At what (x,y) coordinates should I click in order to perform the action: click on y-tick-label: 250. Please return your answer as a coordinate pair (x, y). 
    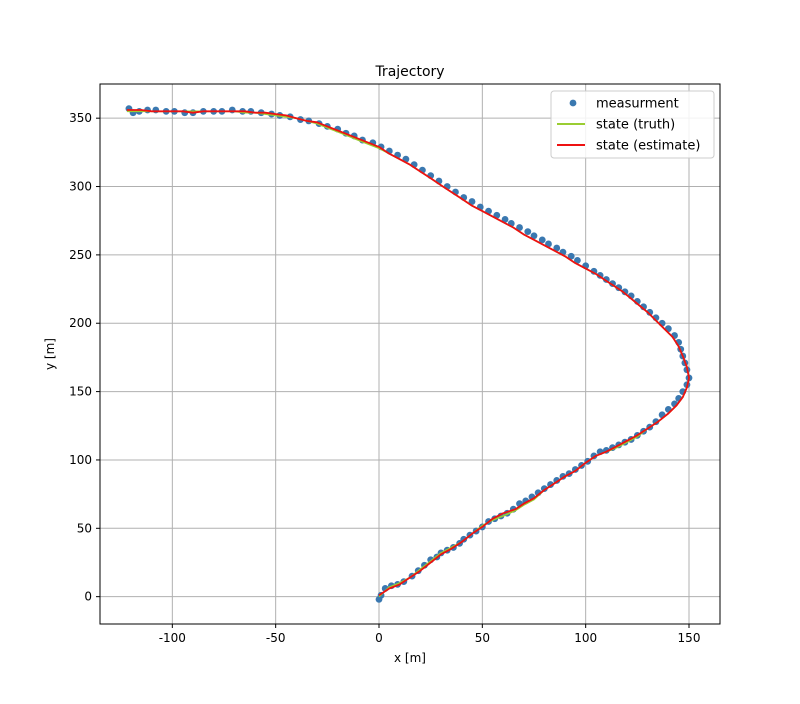
    Looking at the image, I should click on (80, 255).